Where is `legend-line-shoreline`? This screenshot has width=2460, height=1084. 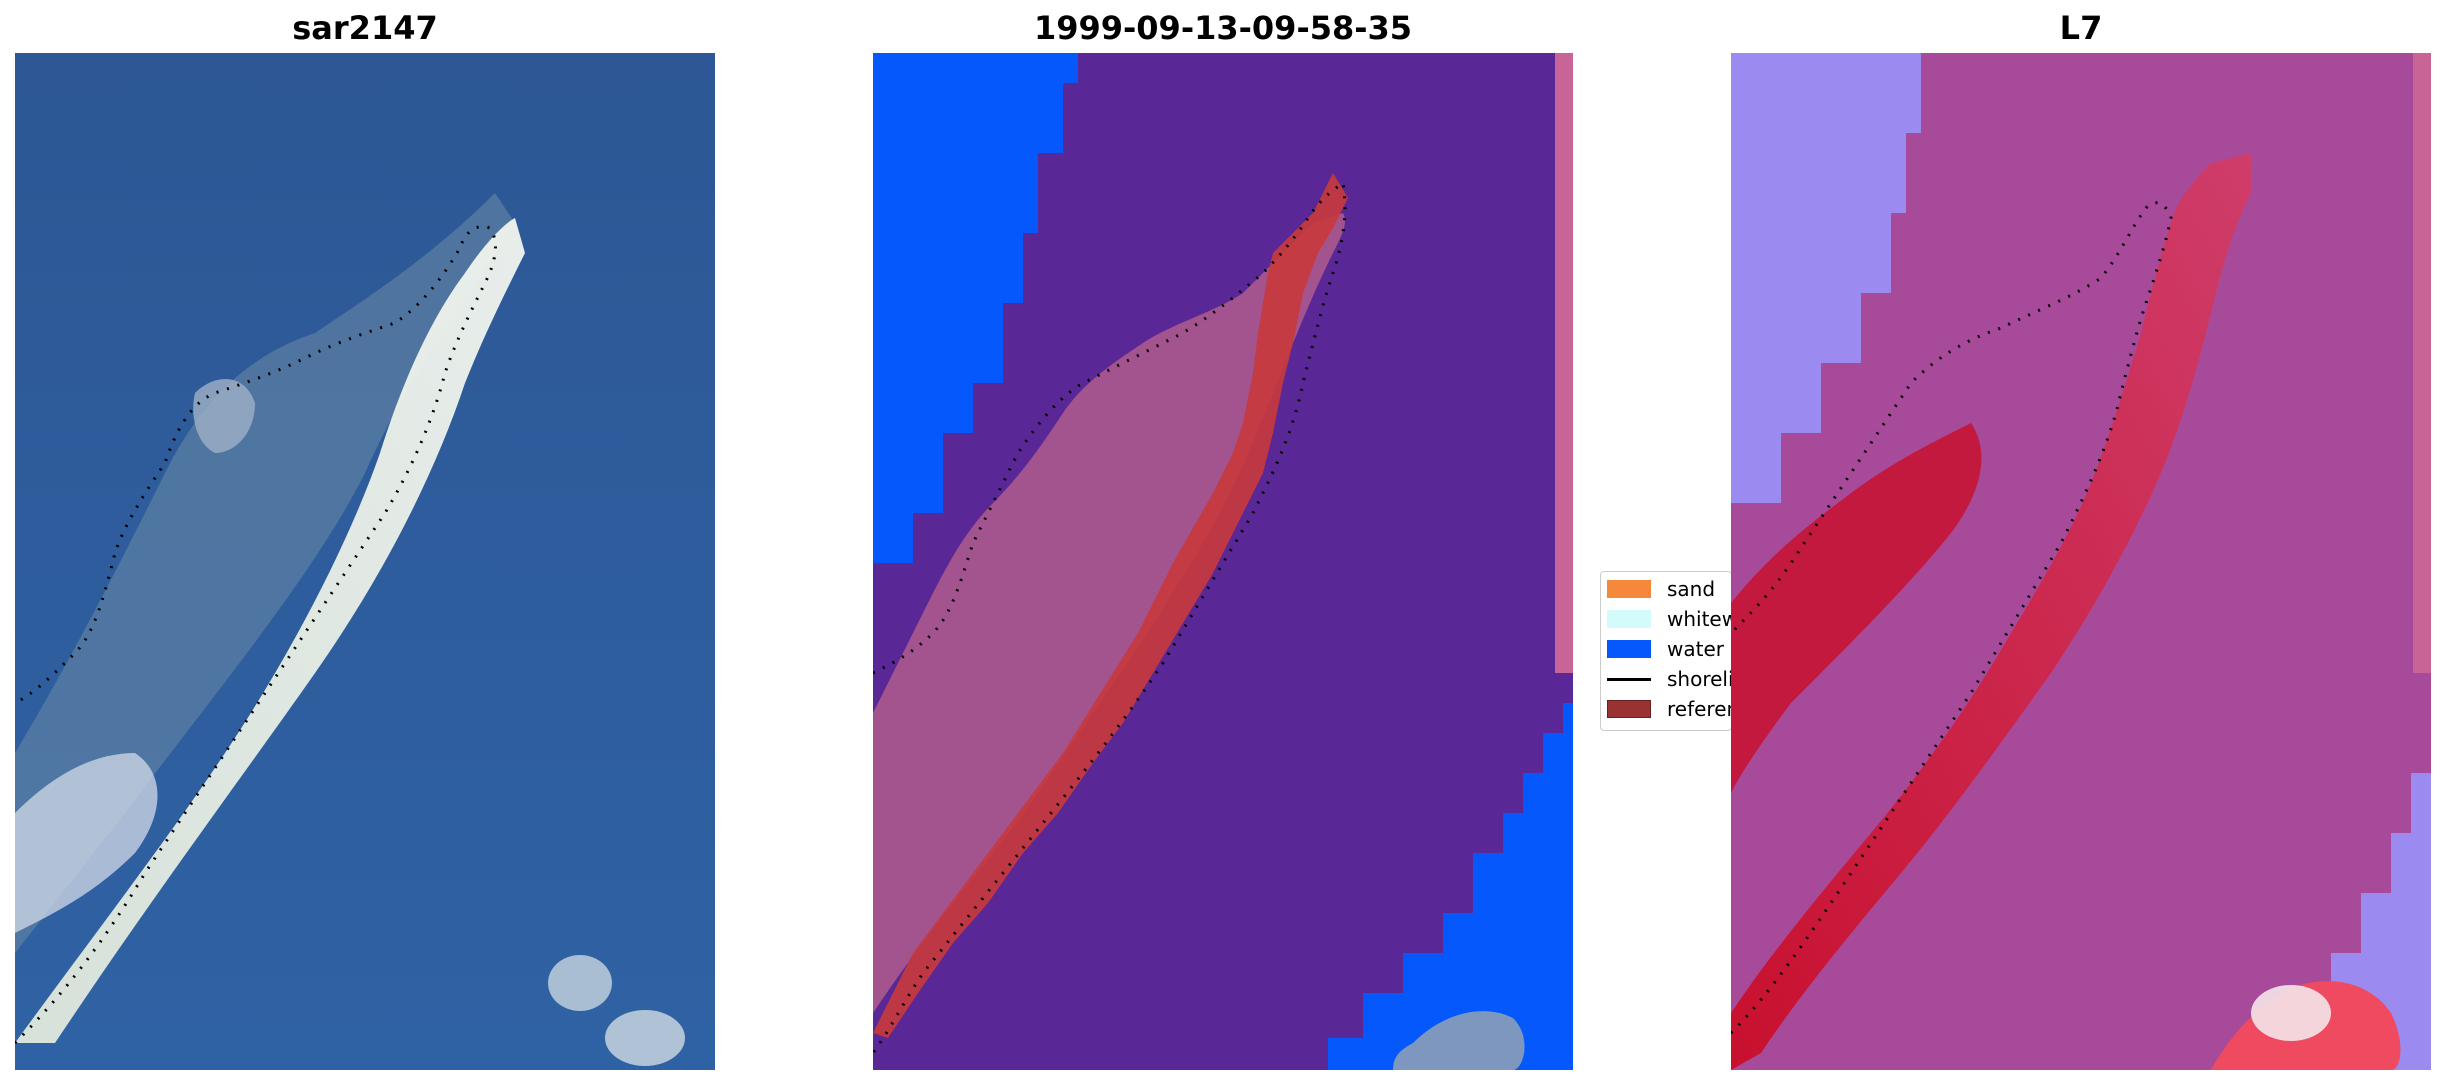 legend-line-shoreline is located at coordinates (1629, 679).